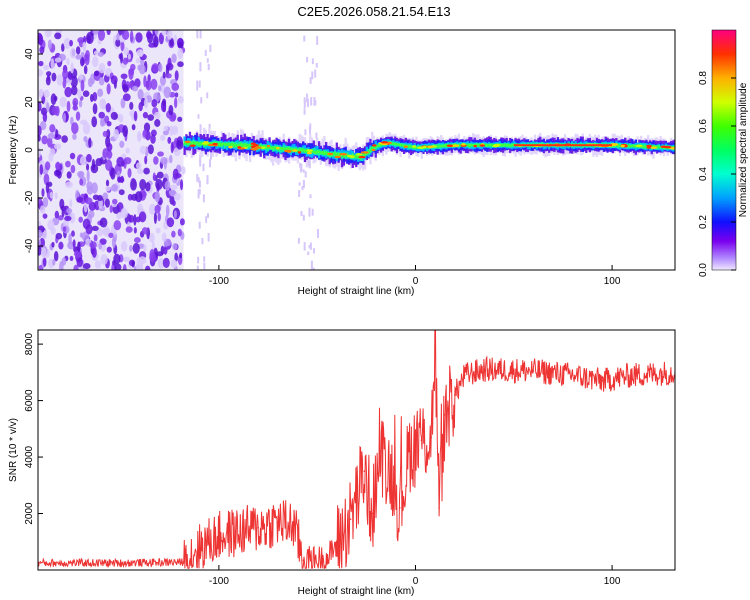 Image resolution: width=750 pixels, height=600 pixels. What do you see at coordinates (445, 414) in the screenshot?
I see `snr-data-point` at bounding box center [445, 414].